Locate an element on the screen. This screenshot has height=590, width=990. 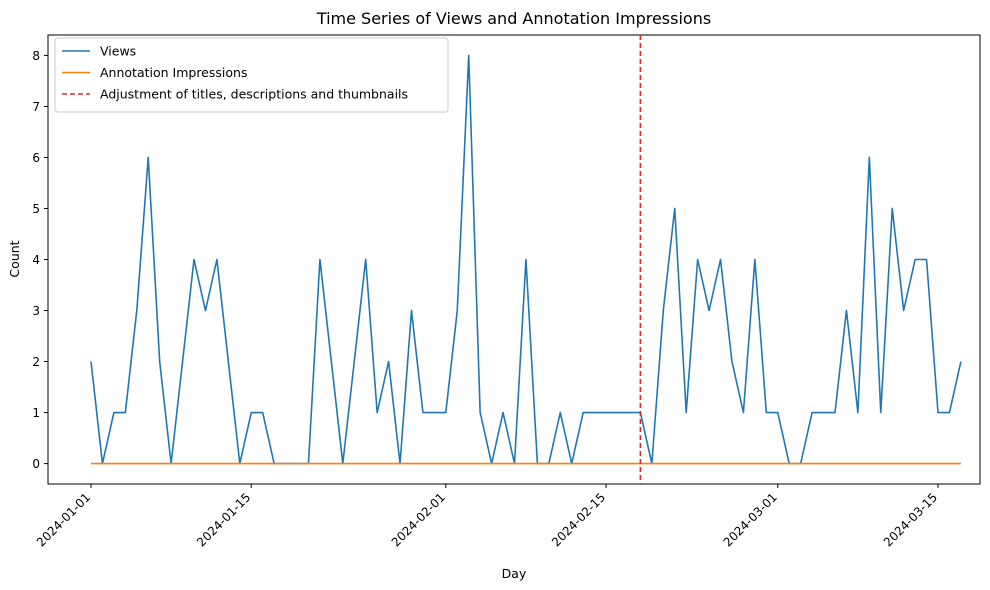
legend-box is located at coordinates (251, 75).